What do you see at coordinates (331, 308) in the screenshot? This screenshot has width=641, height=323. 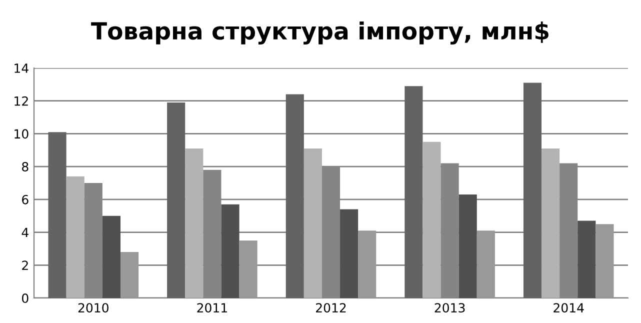 I see `x-tick-label: 2012` at bounding box center [331, 308].